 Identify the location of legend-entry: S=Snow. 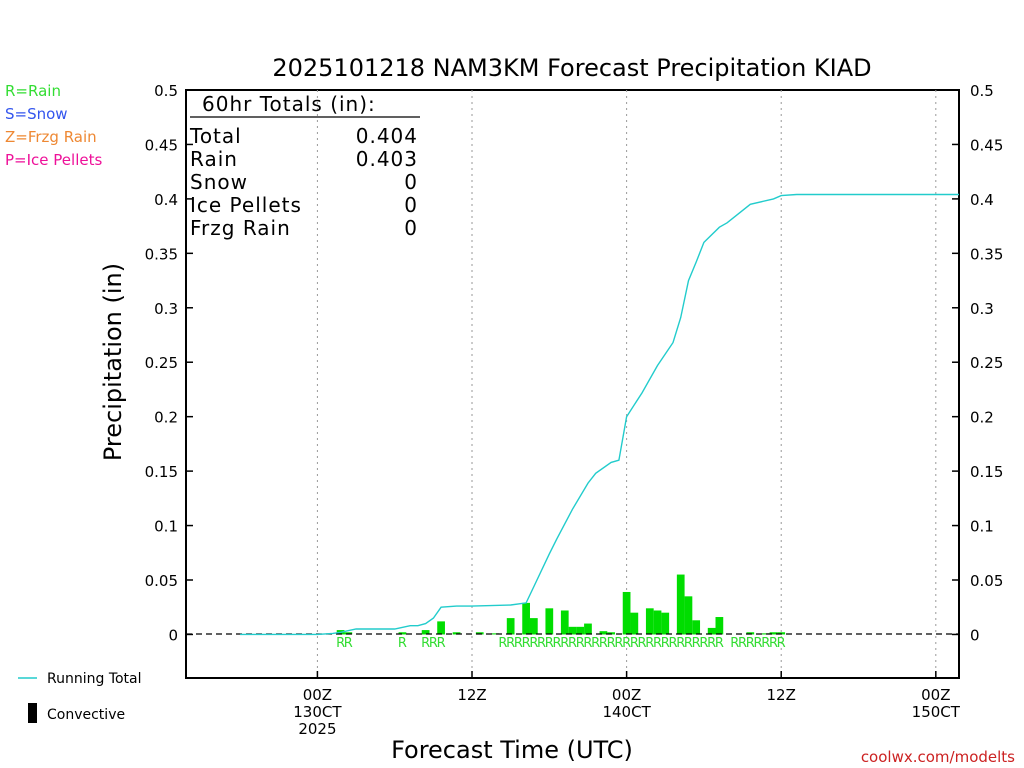
(36, 114).